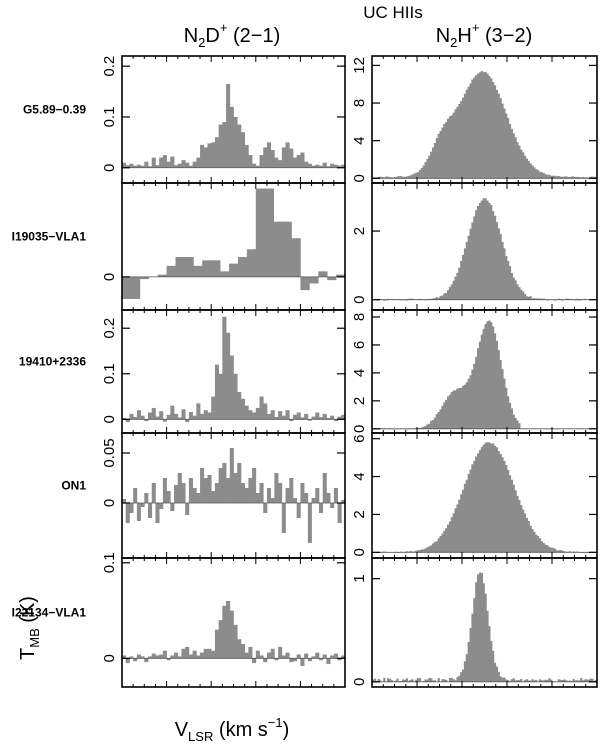  Describe the element at coordinates (393, 12) in the screenshot. I see `figure-suptitle: UC HIIs` at that location.